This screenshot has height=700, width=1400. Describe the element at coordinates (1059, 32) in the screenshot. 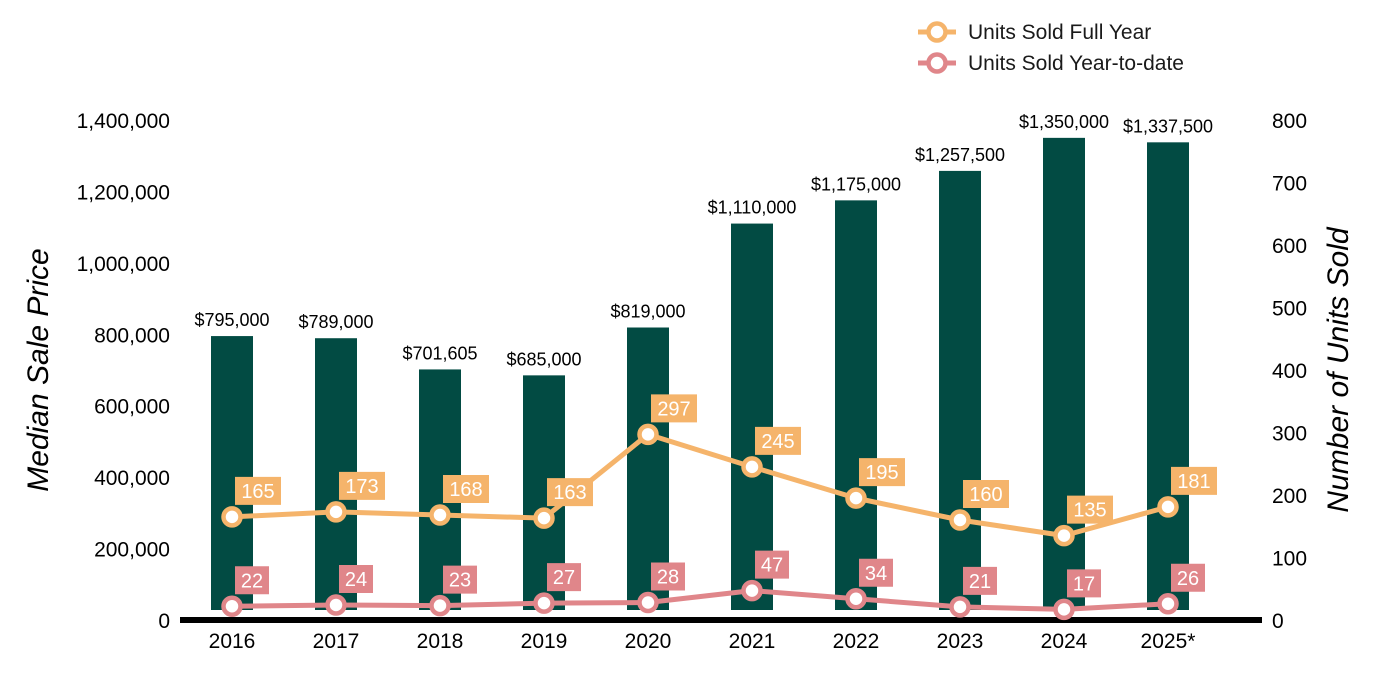

I see `legend-label: Units Sold Full Year` at that location.